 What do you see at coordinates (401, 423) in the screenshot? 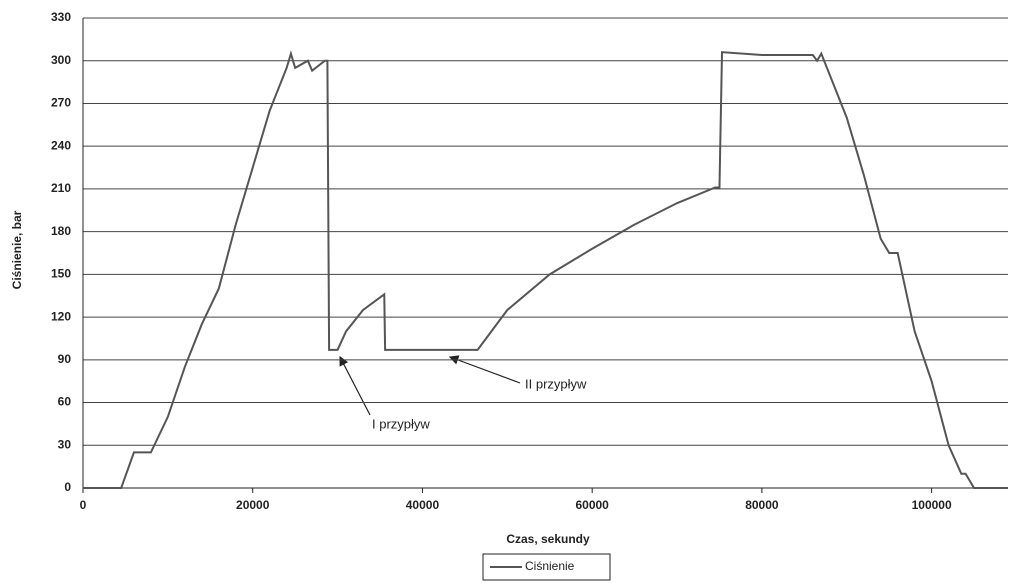
I see `annotation: I przypływ` at bounding box center [401, 423].